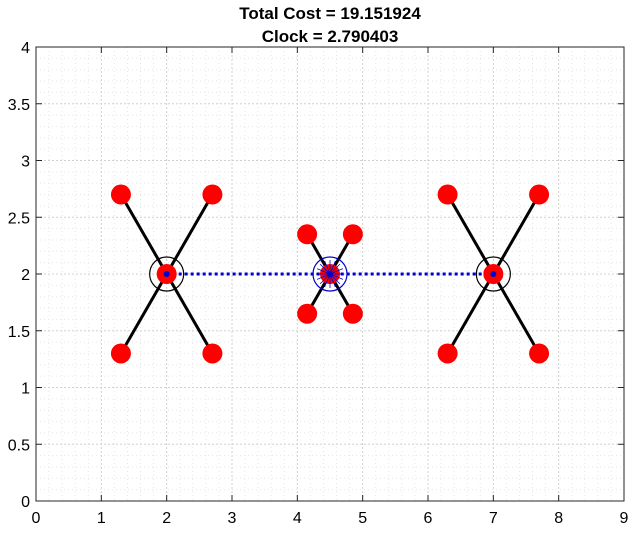 The image size is (632, 533). I want to click on x-tick-label: 7, so click(493, 518).